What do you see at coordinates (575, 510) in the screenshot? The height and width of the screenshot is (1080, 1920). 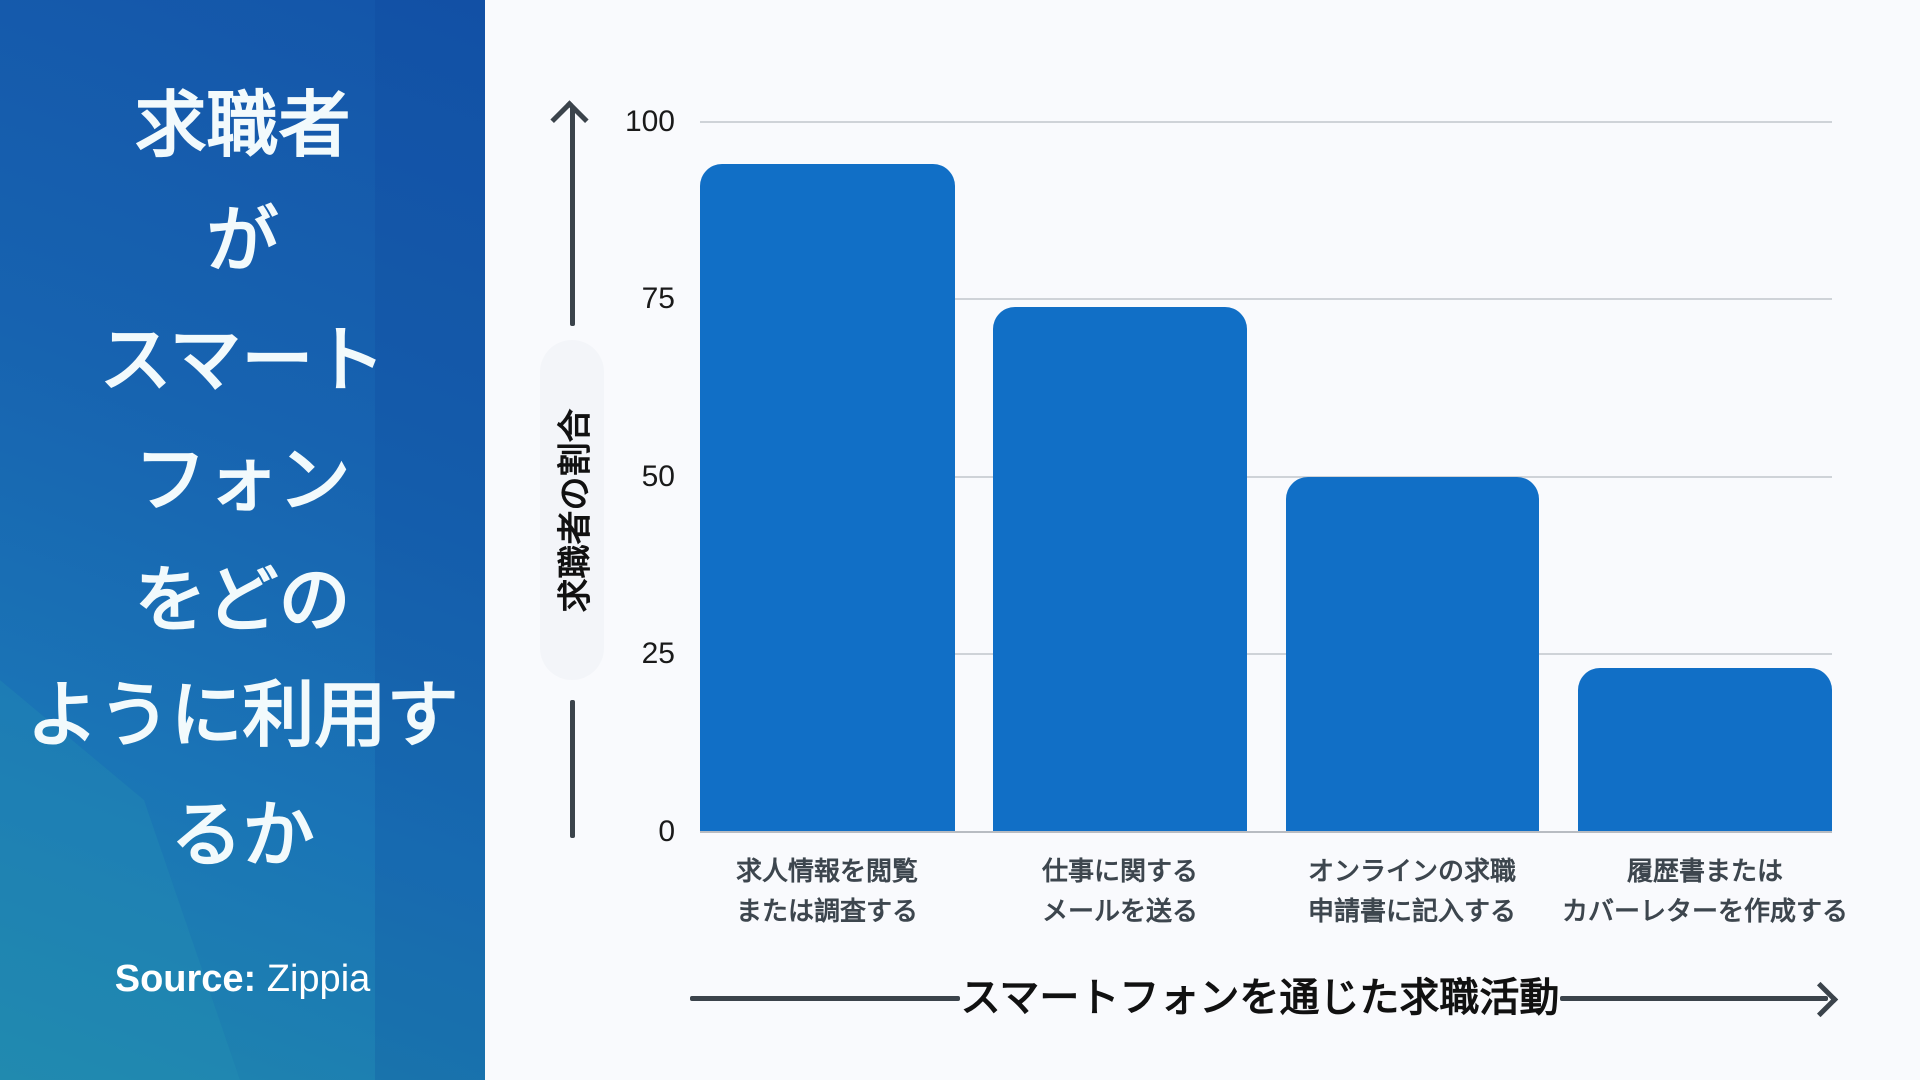 I see `y-axis-title-text: 求職者の割合` at bounding box center [575, 510].